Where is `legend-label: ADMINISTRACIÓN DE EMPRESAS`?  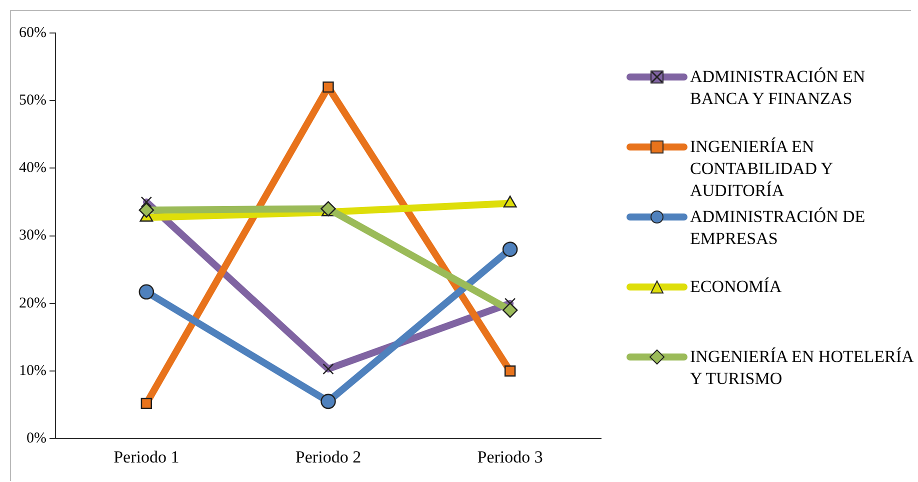
legend-label: ADMINISTRACIÓN DE EMPRESAS is located at coordinates (778, 228).